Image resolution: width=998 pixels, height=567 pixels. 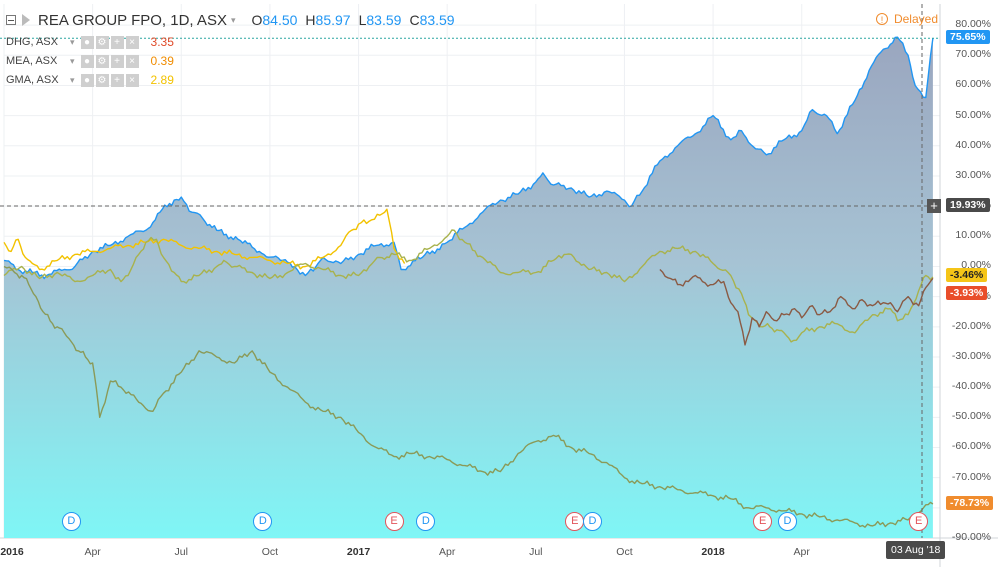 What do you see at coordinates (162, 80) in the screenshot?
I see `legend-value: 2.89` at bounding box center [162, 80].